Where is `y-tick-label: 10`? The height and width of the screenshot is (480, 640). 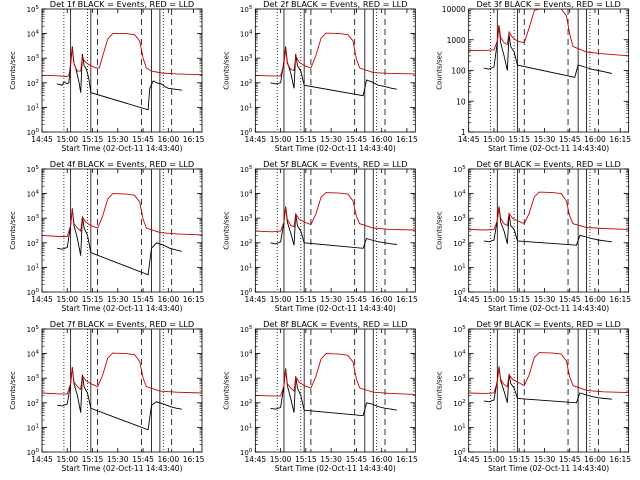 y-tick-label: 10 is located at coordinates (461, 101).